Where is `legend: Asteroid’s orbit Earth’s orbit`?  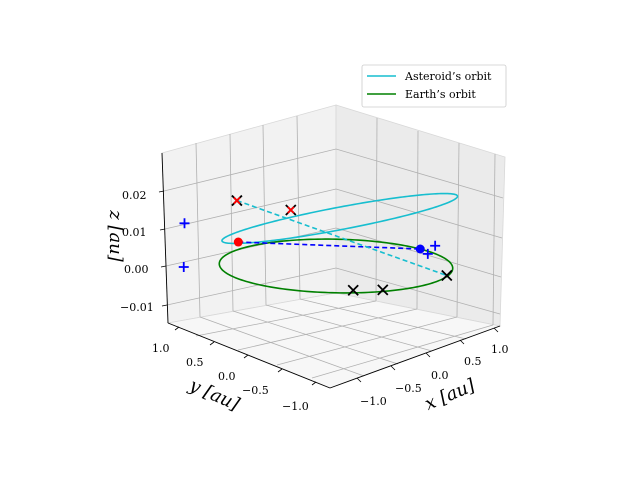 legend: Asteroid’s orbit Earth’s orbit is located at coordinates (434, 86).